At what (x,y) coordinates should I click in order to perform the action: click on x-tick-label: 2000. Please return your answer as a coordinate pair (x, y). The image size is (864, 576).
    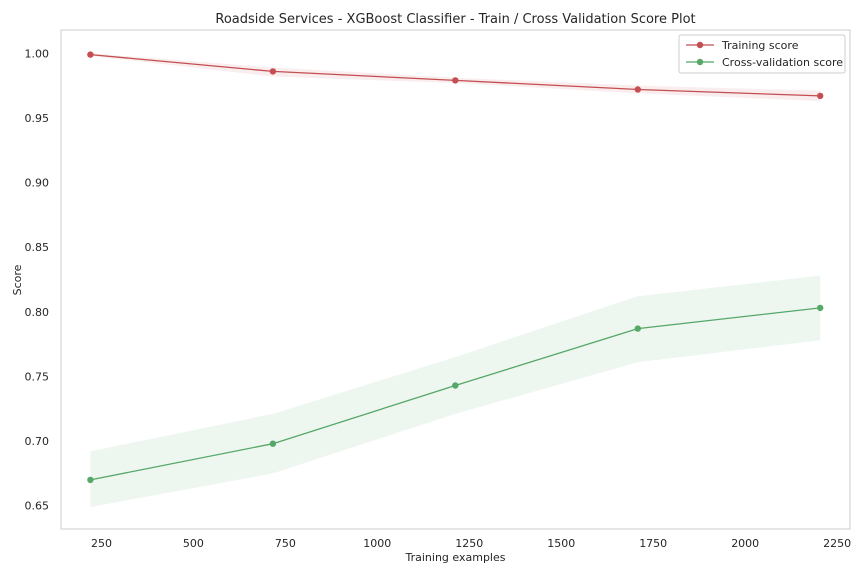
    Looking at the image, I should click on (745, 543).